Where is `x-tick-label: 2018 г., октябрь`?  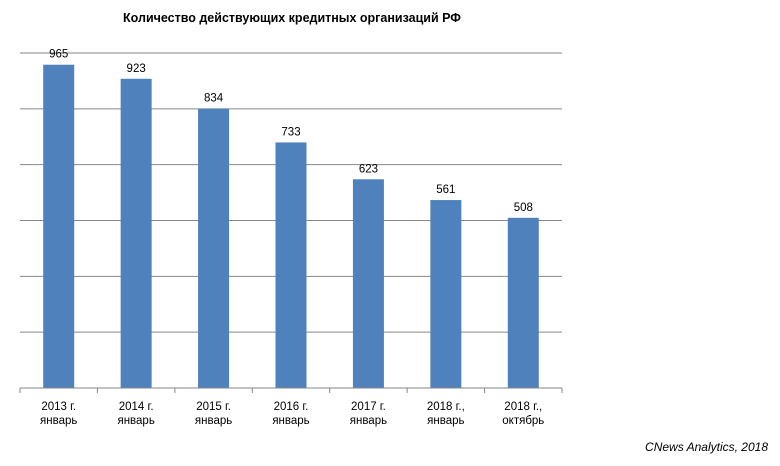
x-tick-label: 2018 г., октябрь is located at coordinates (523, 414).